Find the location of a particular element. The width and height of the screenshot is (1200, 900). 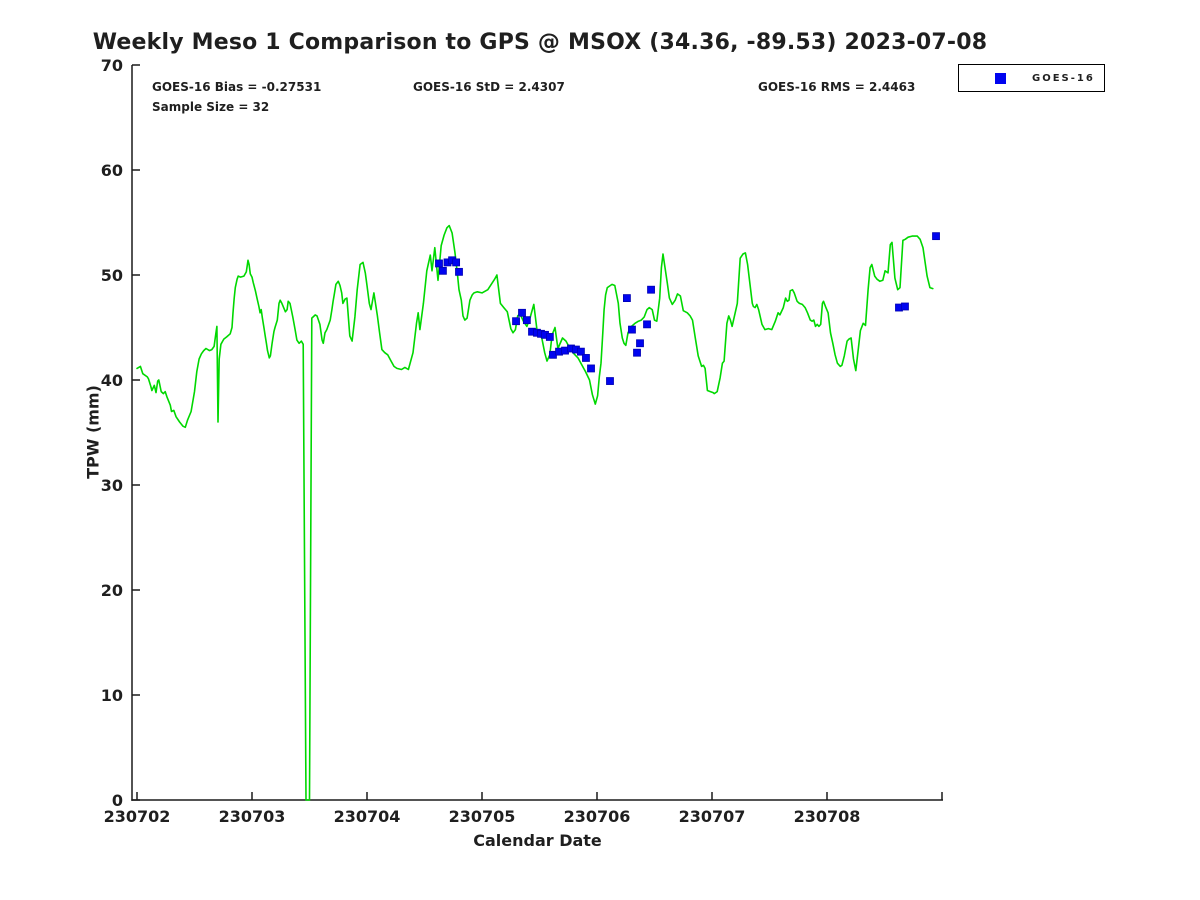

y-tick-label: 60 is located at coordinates (112, 170).